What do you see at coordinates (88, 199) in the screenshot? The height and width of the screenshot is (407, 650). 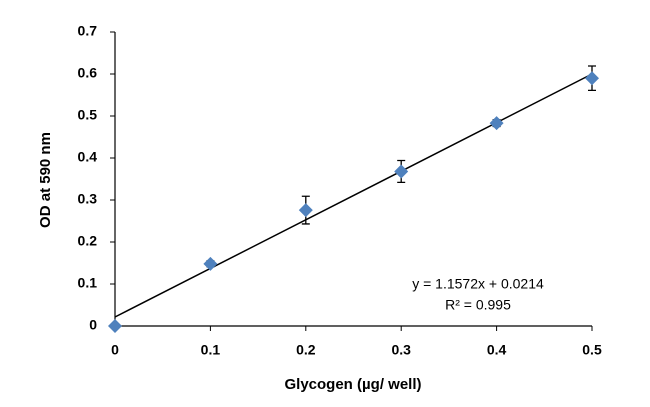 I see `y-tick-label: 0.3` at bounding box center [88, 199].